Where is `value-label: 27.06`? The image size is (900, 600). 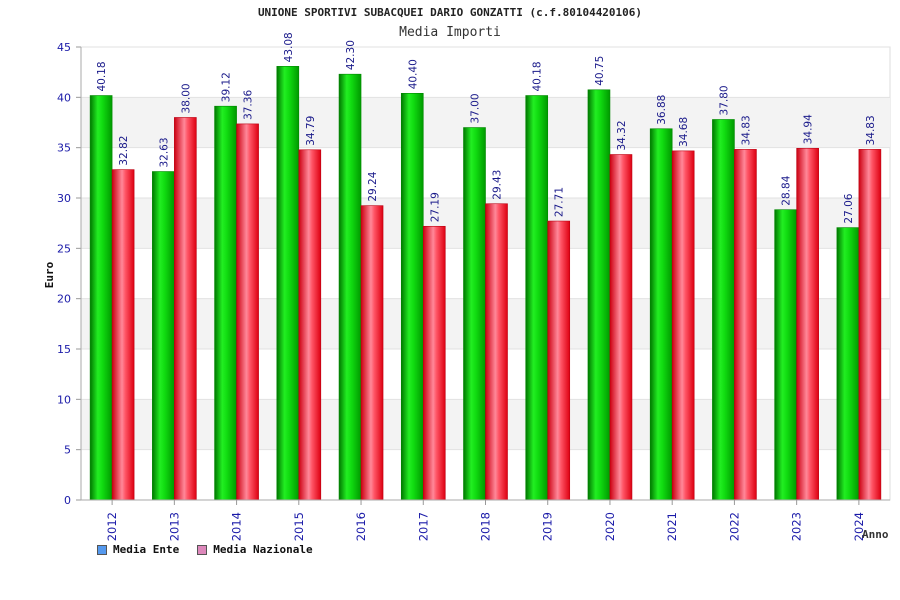 value-label: 27.06 is located at coordinates (849, 208).